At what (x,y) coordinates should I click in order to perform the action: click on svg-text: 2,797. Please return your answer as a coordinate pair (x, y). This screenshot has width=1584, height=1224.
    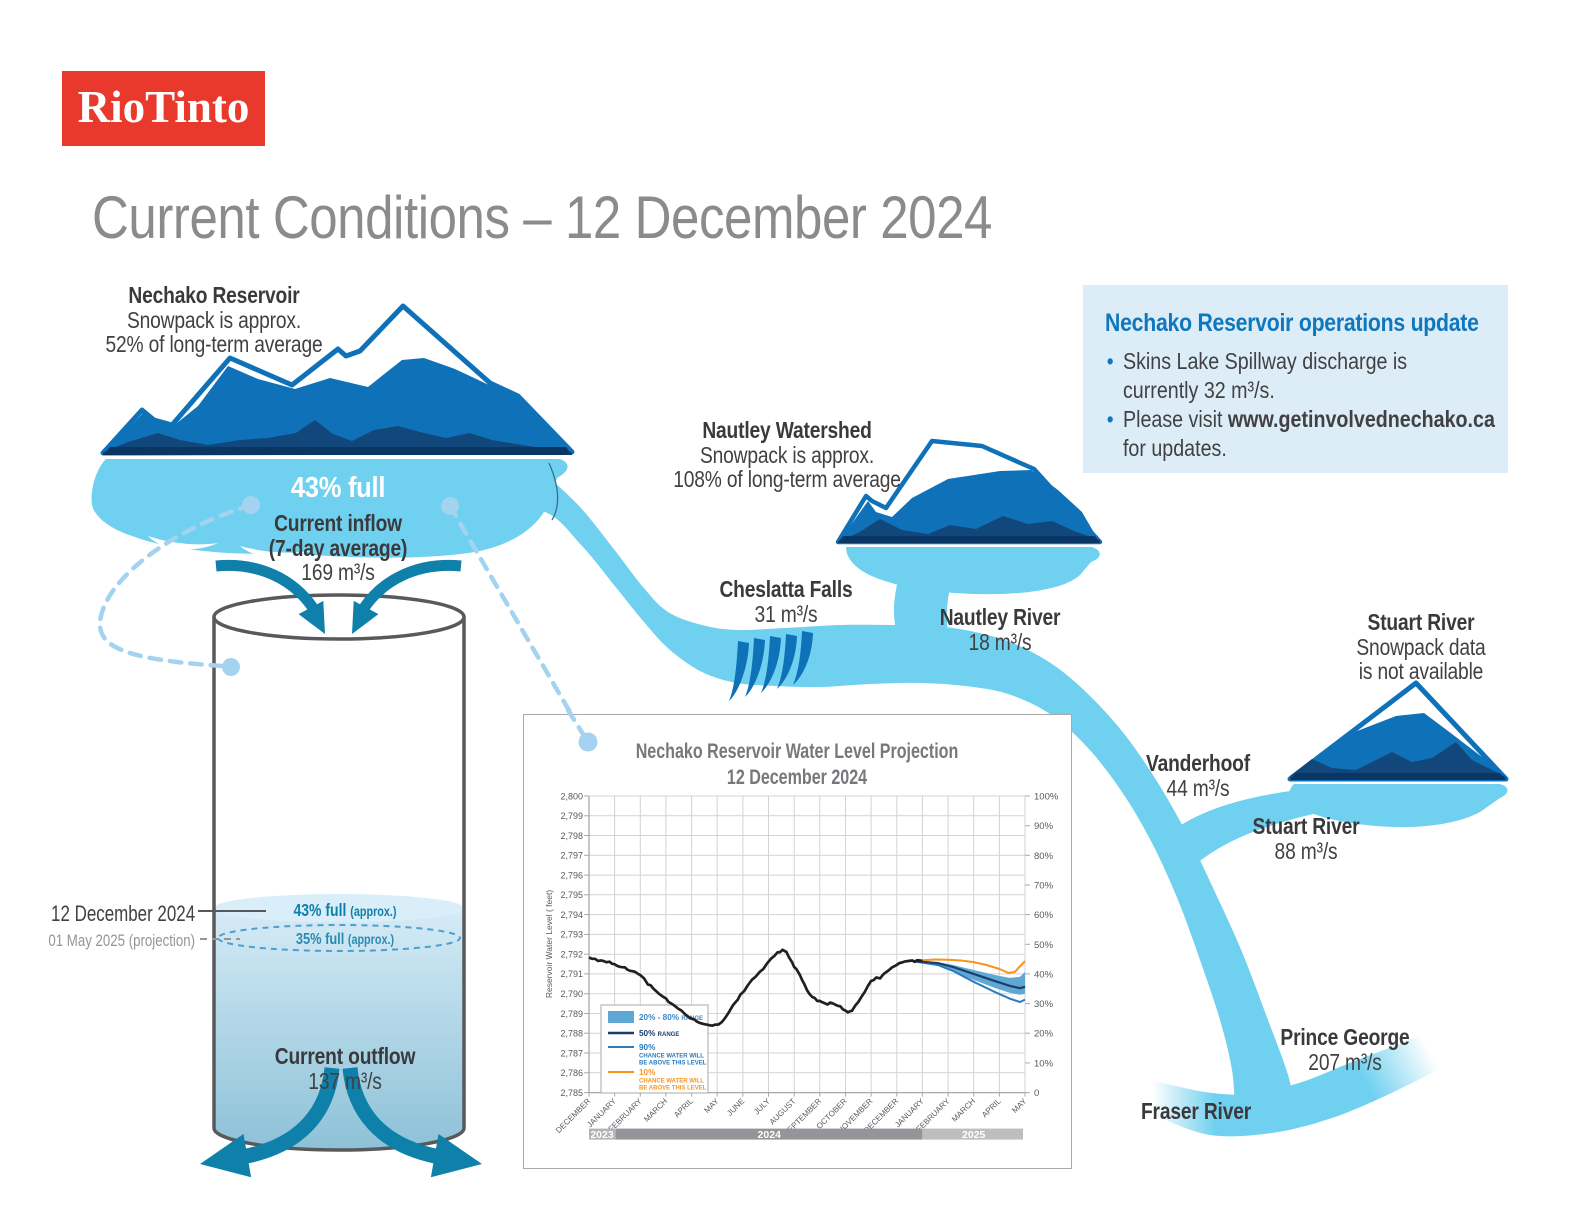
    Looking at the image, I should click on (571, 856).